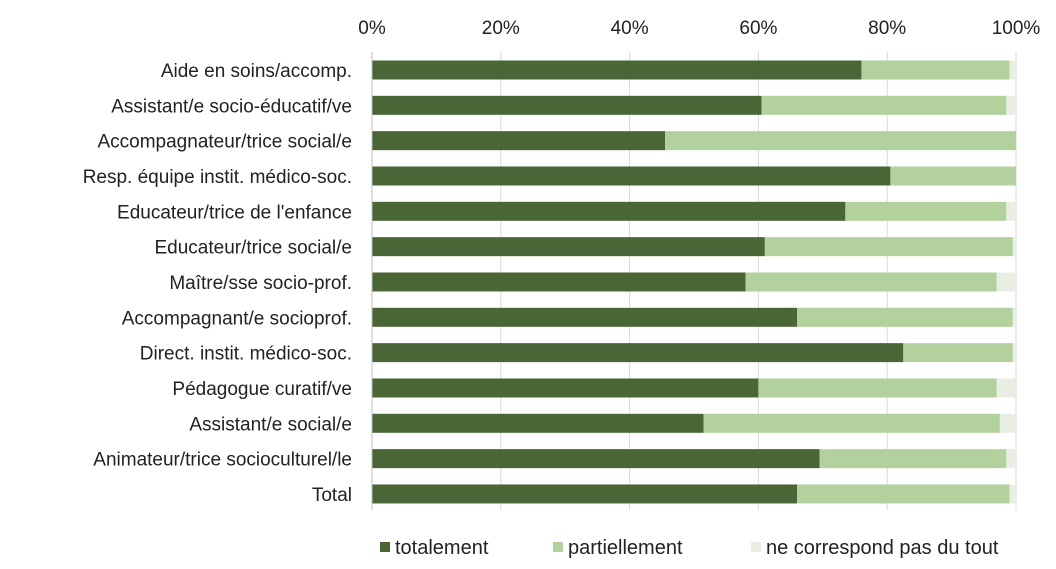  I want to click on x-tick-label: 20%, so click(501, 28).